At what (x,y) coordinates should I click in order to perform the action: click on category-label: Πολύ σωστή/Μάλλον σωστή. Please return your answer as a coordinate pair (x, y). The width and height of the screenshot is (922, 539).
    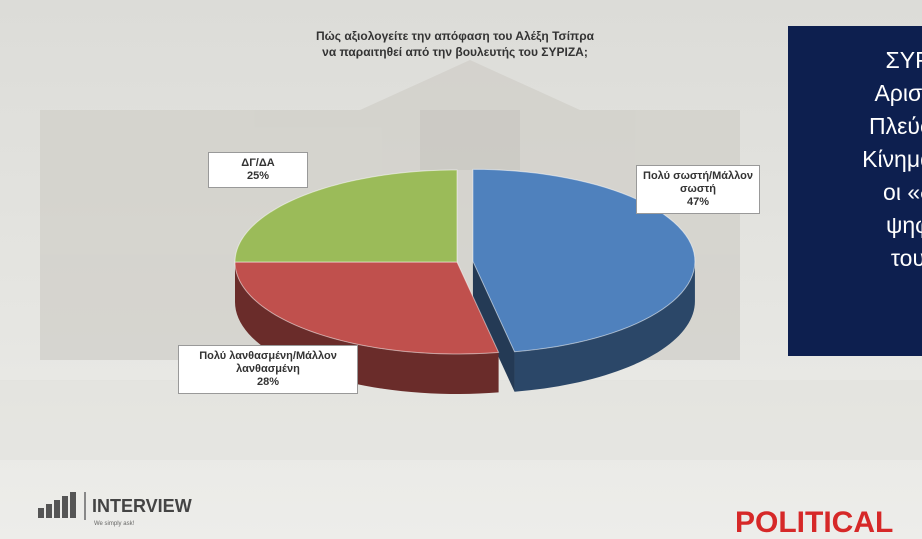
    Looking at the image, I should click on (698, 182).